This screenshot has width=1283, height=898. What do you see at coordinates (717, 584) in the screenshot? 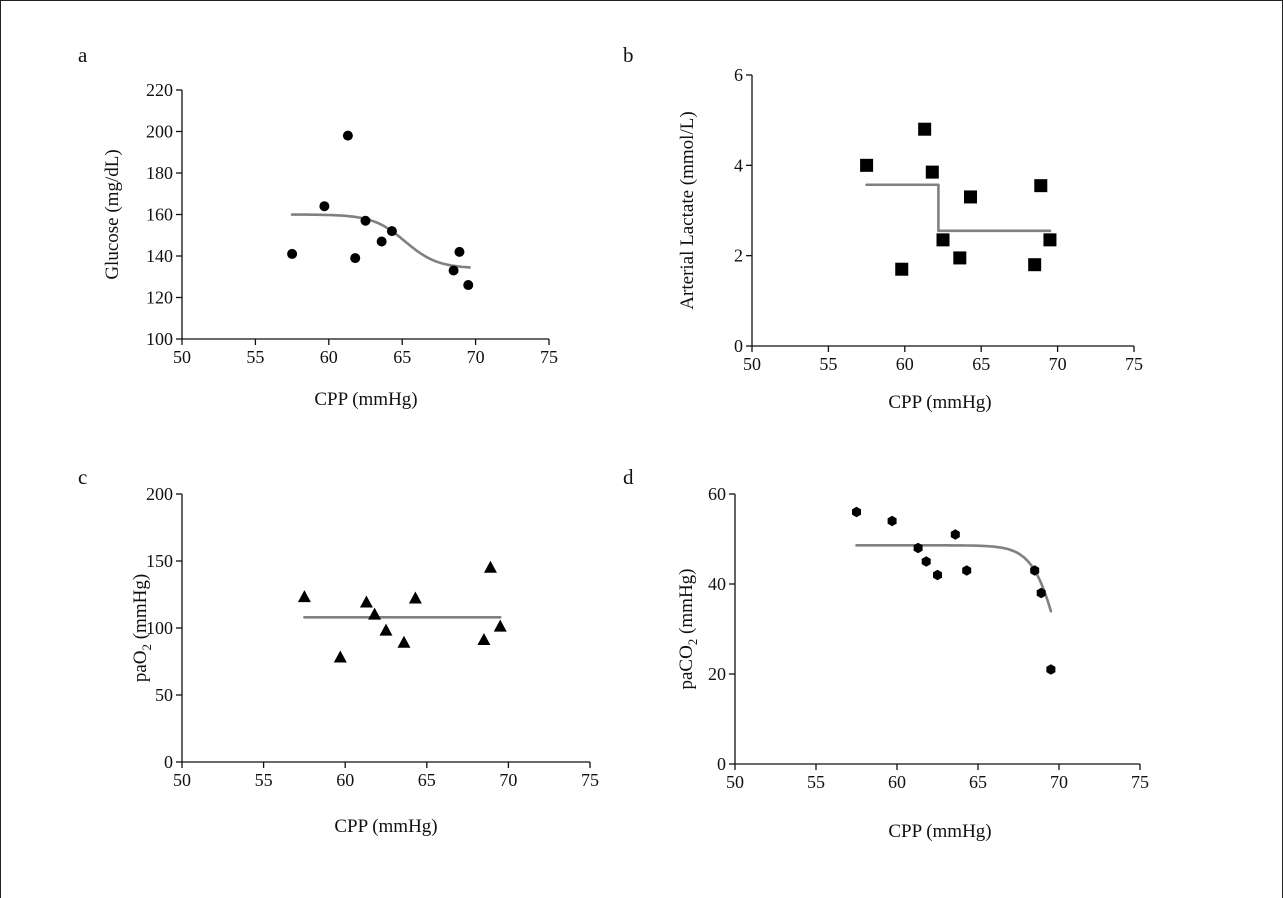
I see `y-tick-label: 40` at bounding box center [717, 584].